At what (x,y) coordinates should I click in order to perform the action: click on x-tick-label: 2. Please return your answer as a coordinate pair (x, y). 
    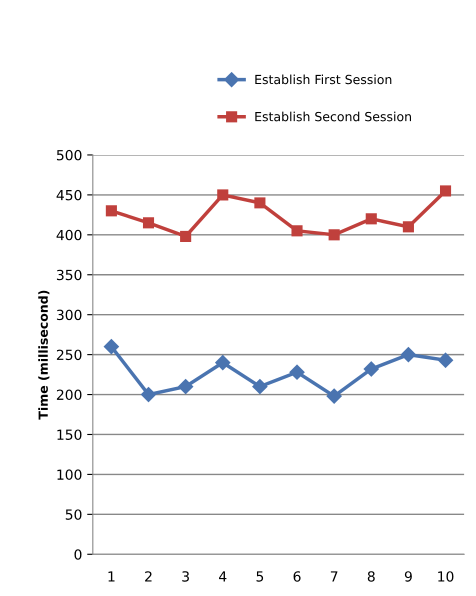
    Looking at the image, I should click on (148, 576).